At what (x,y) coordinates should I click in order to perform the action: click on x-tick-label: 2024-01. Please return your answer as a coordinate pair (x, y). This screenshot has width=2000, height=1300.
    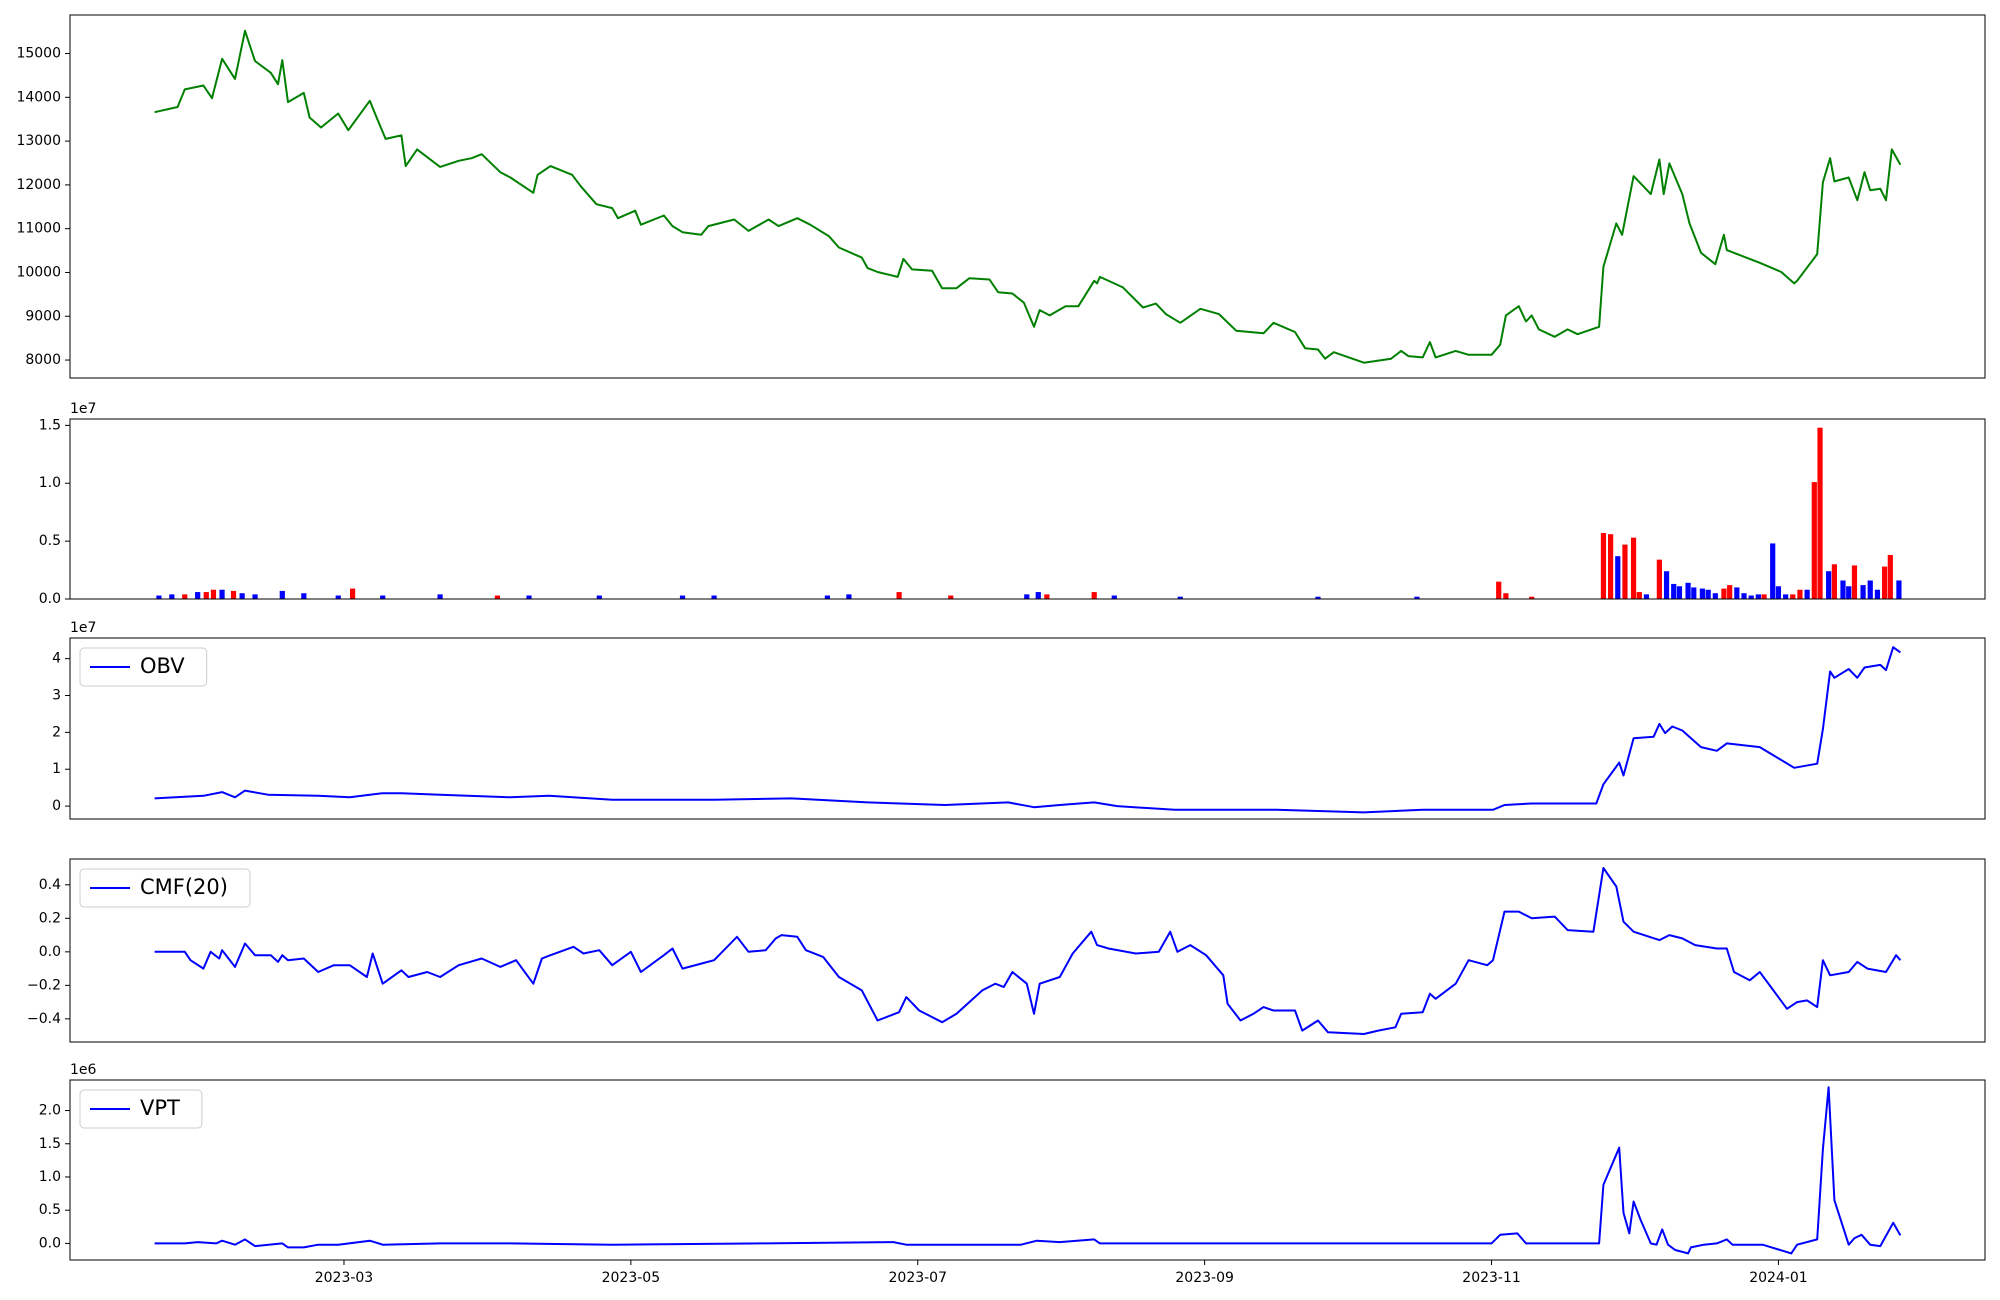
    Looking at the image, I should click on (1778, 1278).